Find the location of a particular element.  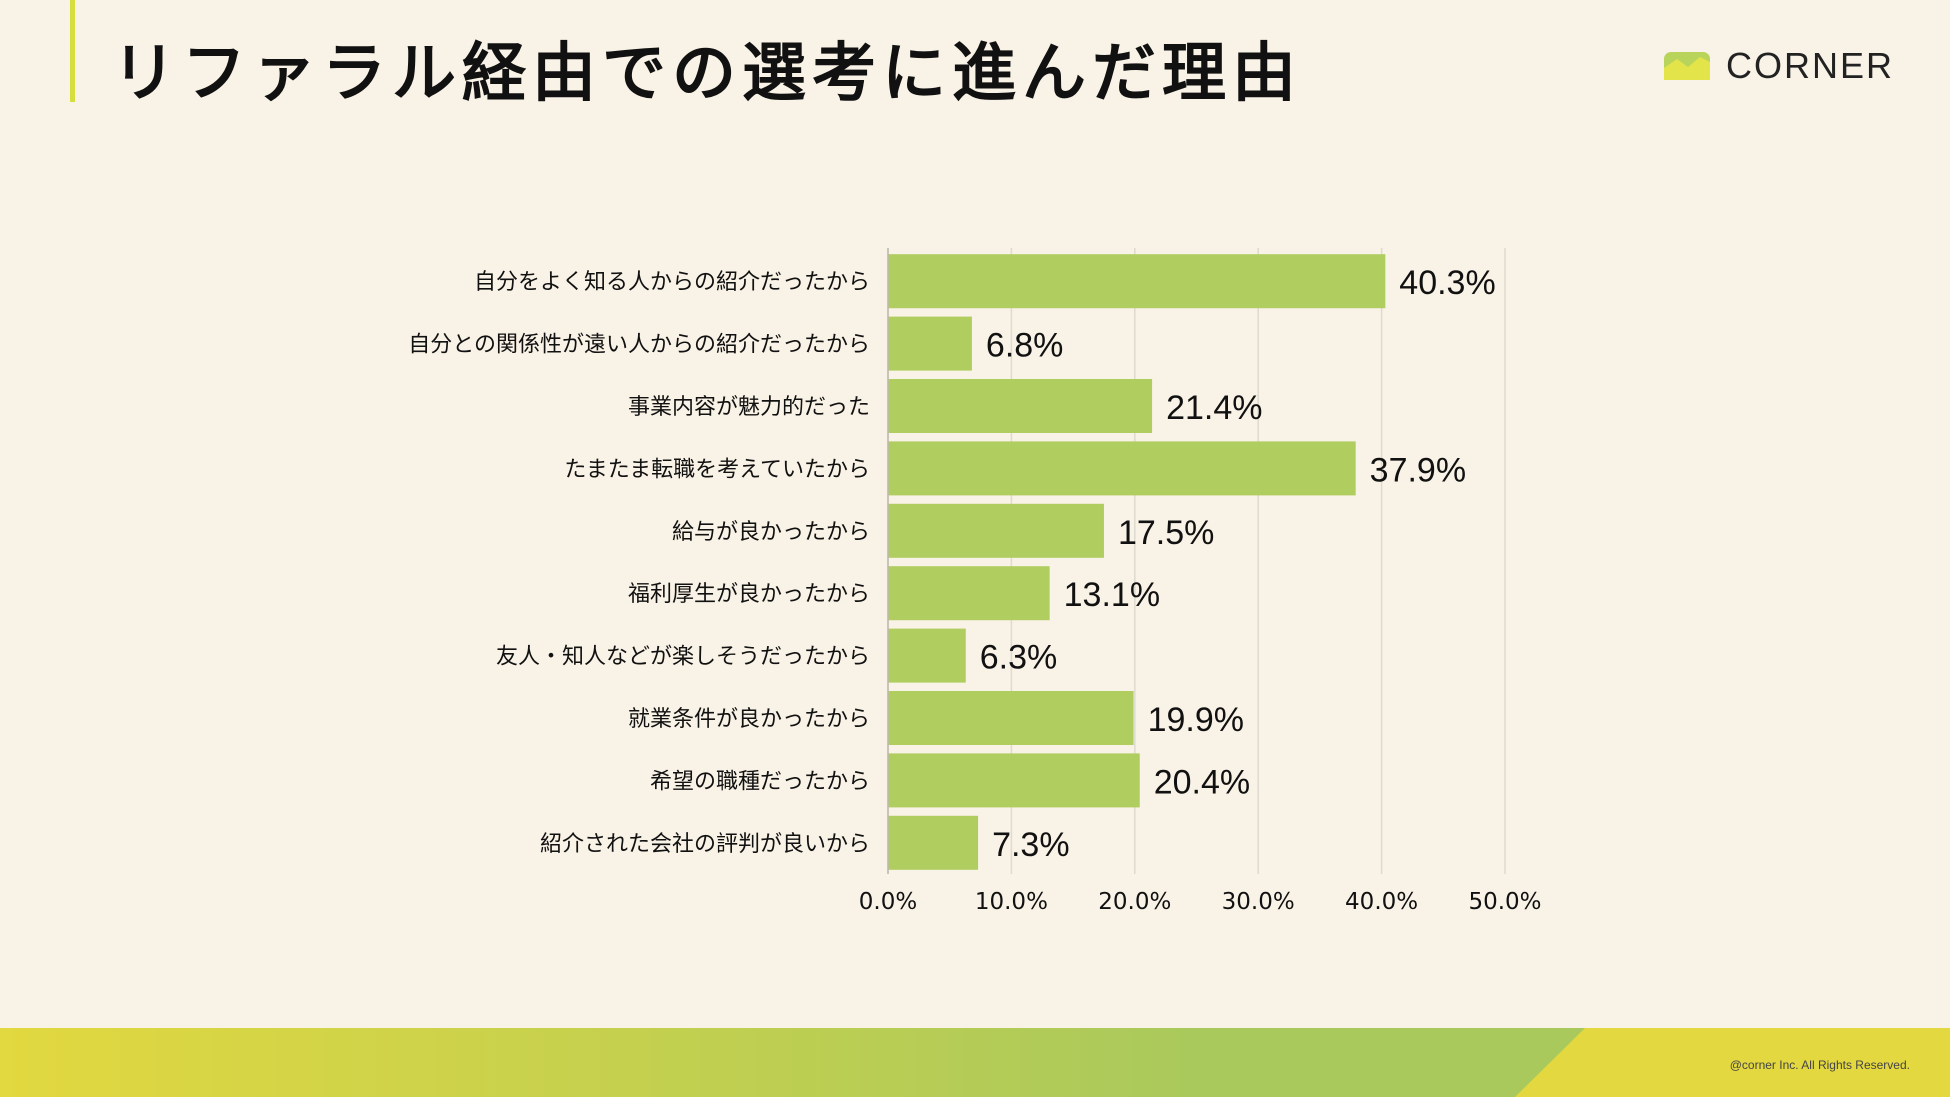

category-label: 友人・知人などが楽しそうだったから is located at coordinates (683, 657).